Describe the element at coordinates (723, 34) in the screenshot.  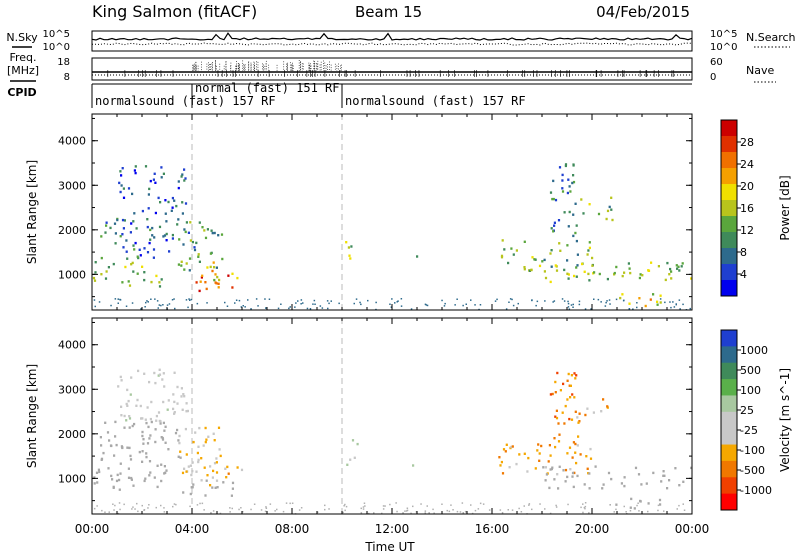
I see `noise-right-tick-top: 10^5` at that location.